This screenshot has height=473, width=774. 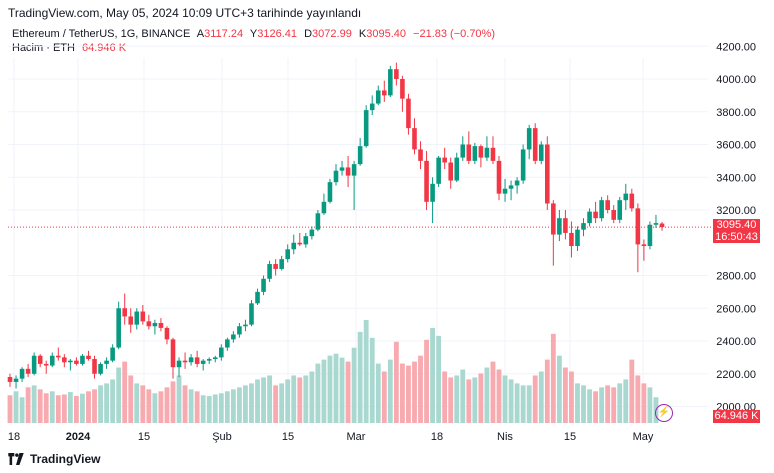 I want to click on volume-label: Hacim · ETH, so click(x=43, y=48).